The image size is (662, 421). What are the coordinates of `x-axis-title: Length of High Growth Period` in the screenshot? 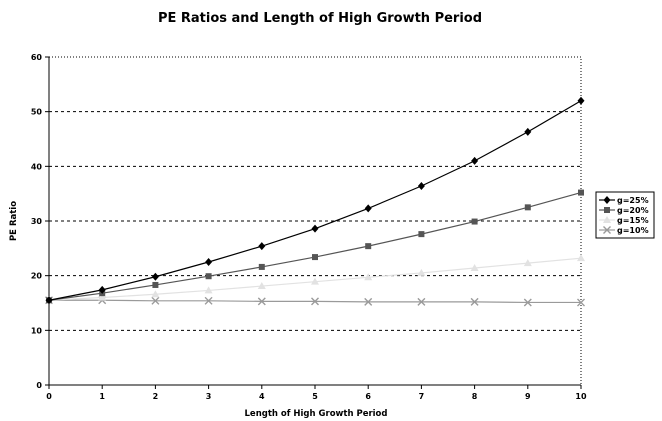 It's located at (316, 414).